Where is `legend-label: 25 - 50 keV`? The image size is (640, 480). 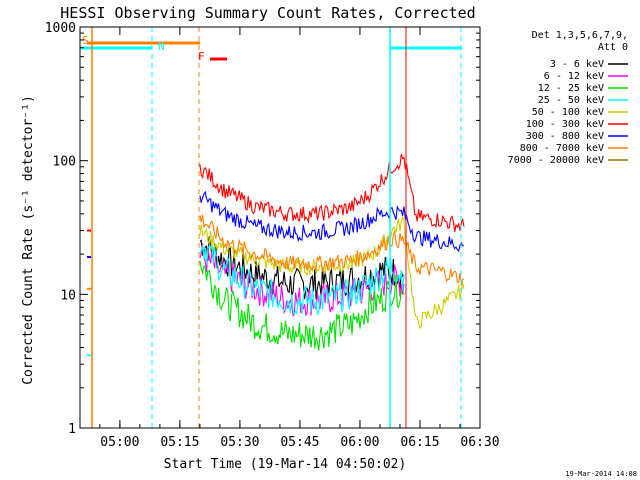 legend-label: 25 - 50 keV is located at coordinates (571, 100).